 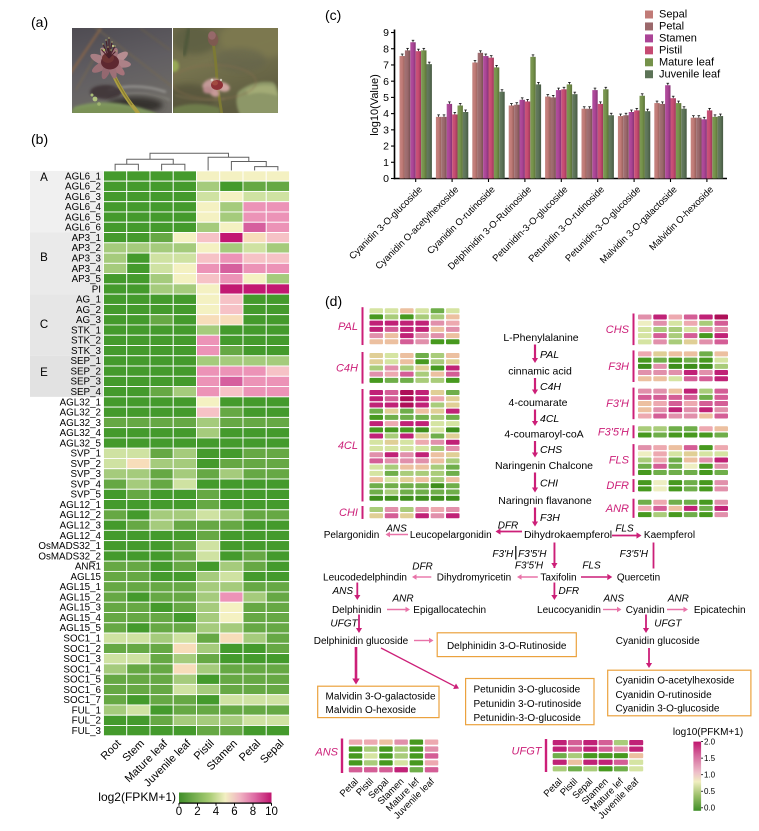 What do you see at coordinates (671, 27) in the screenshot?
I see `svg-text: Petal` at bounding box center [671, 27].